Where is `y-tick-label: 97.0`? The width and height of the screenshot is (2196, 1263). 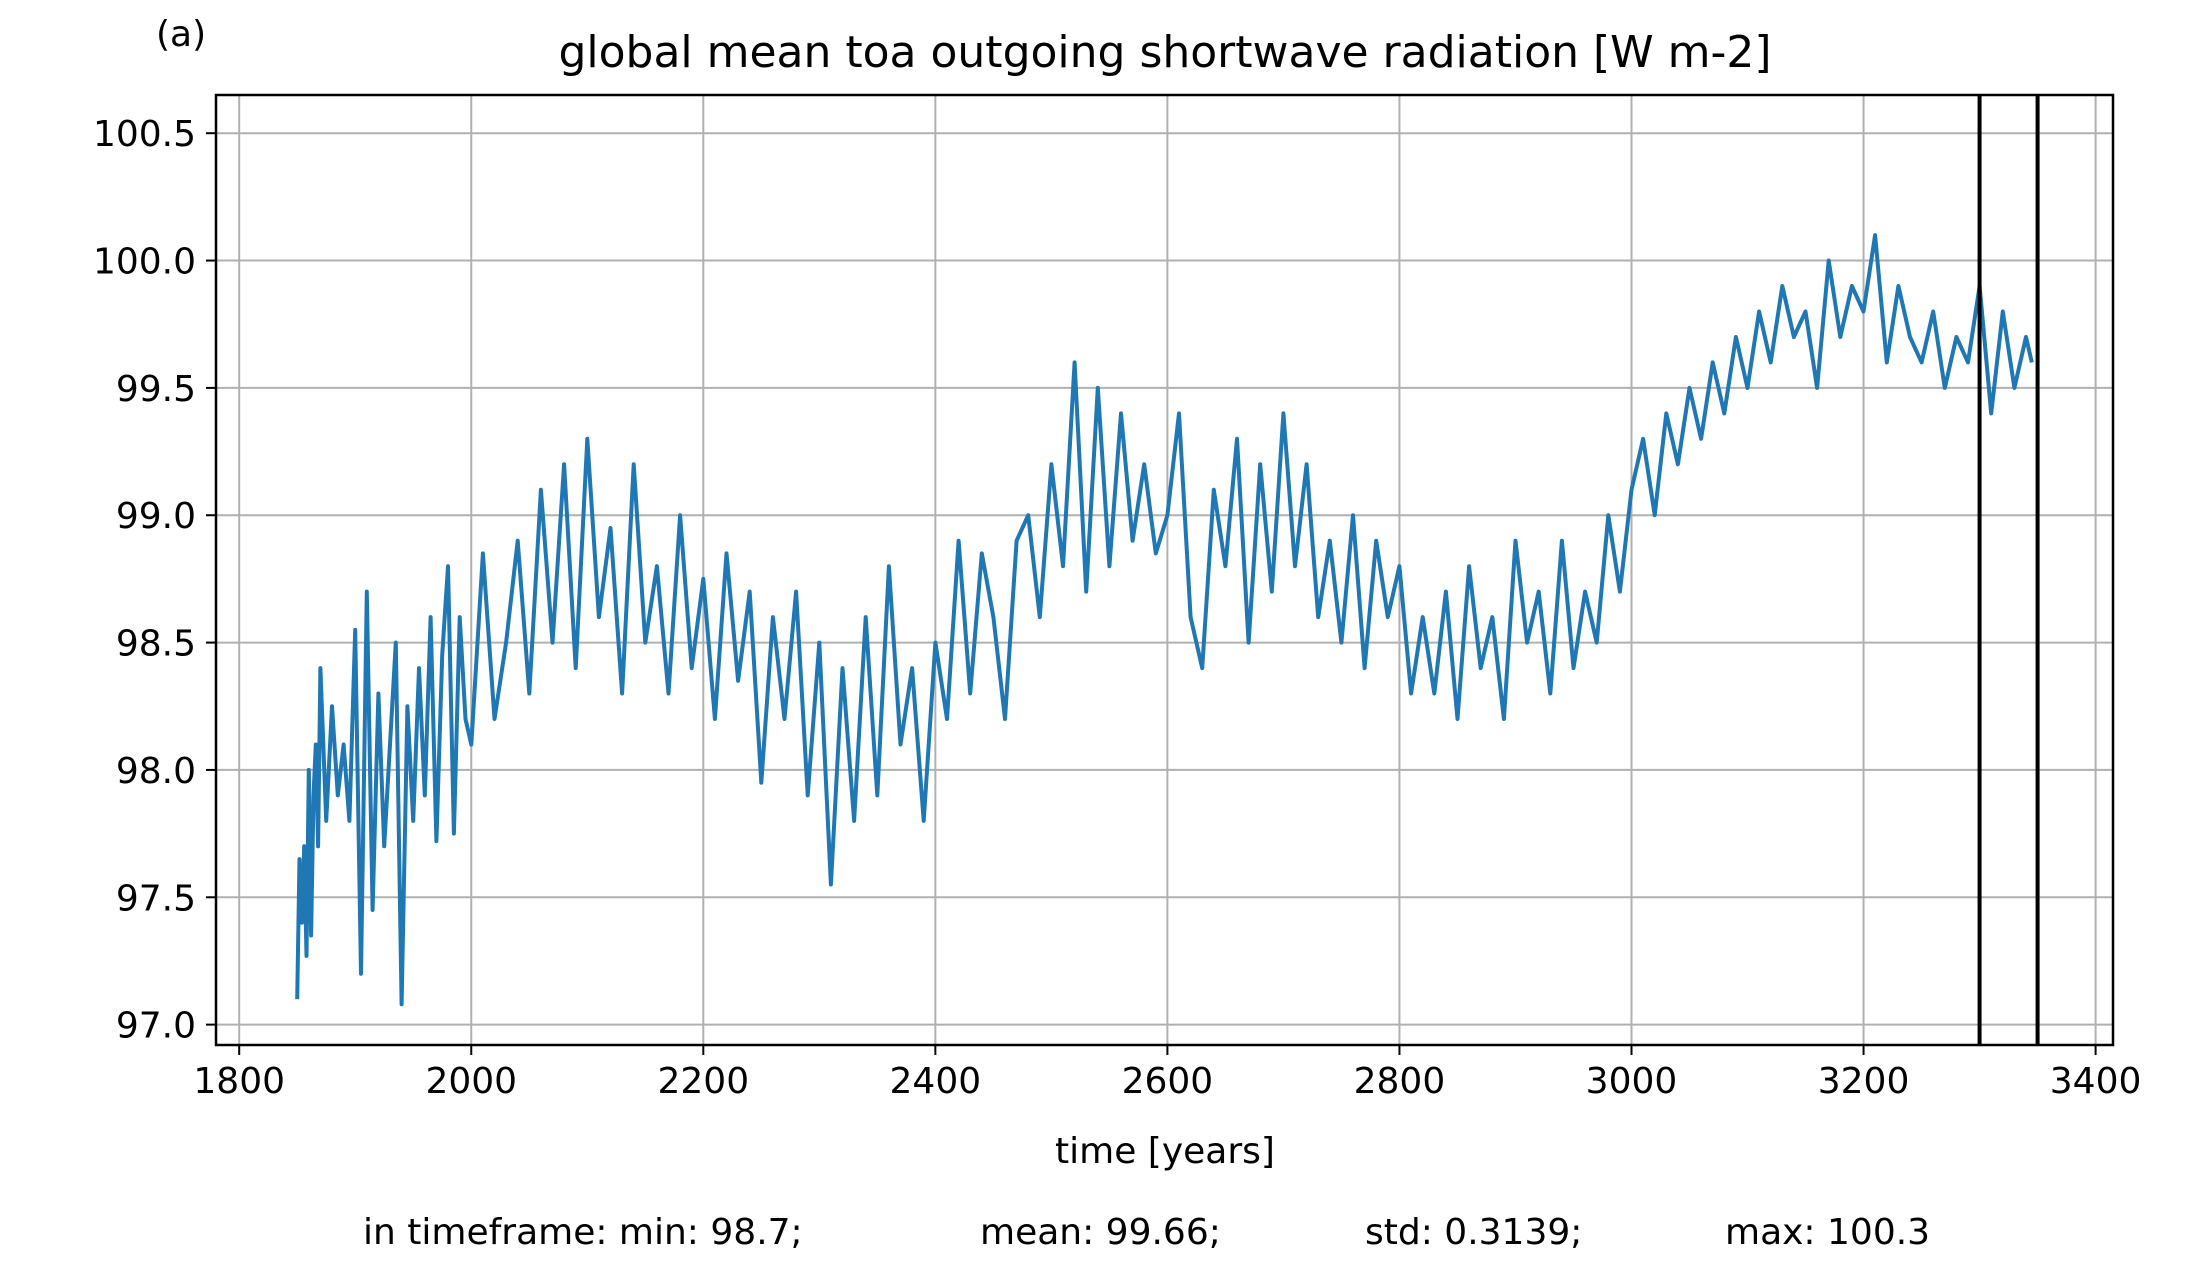 y-tick-label: 97.0 is located at coordinates (156, 1026).